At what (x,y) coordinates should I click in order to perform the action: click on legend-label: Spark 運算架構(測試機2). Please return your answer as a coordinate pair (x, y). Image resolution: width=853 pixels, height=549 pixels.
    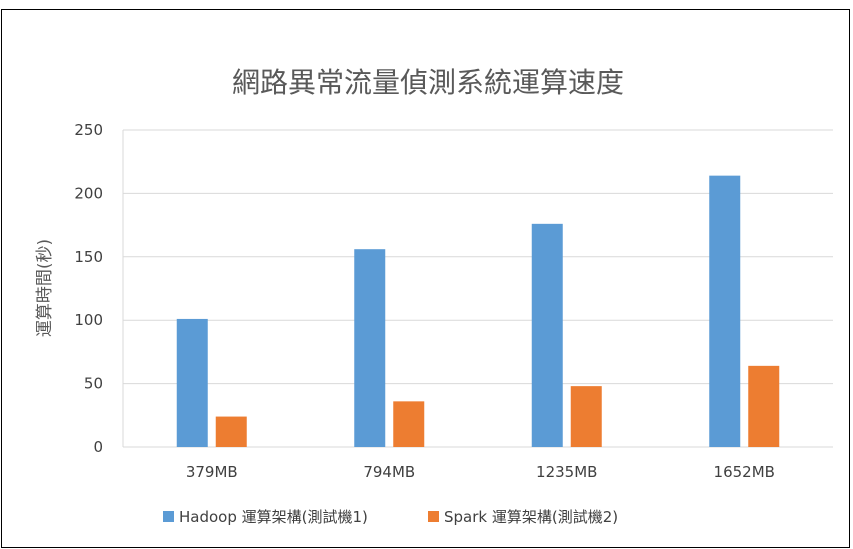
    Looking at the image, I should click on (531, 517).